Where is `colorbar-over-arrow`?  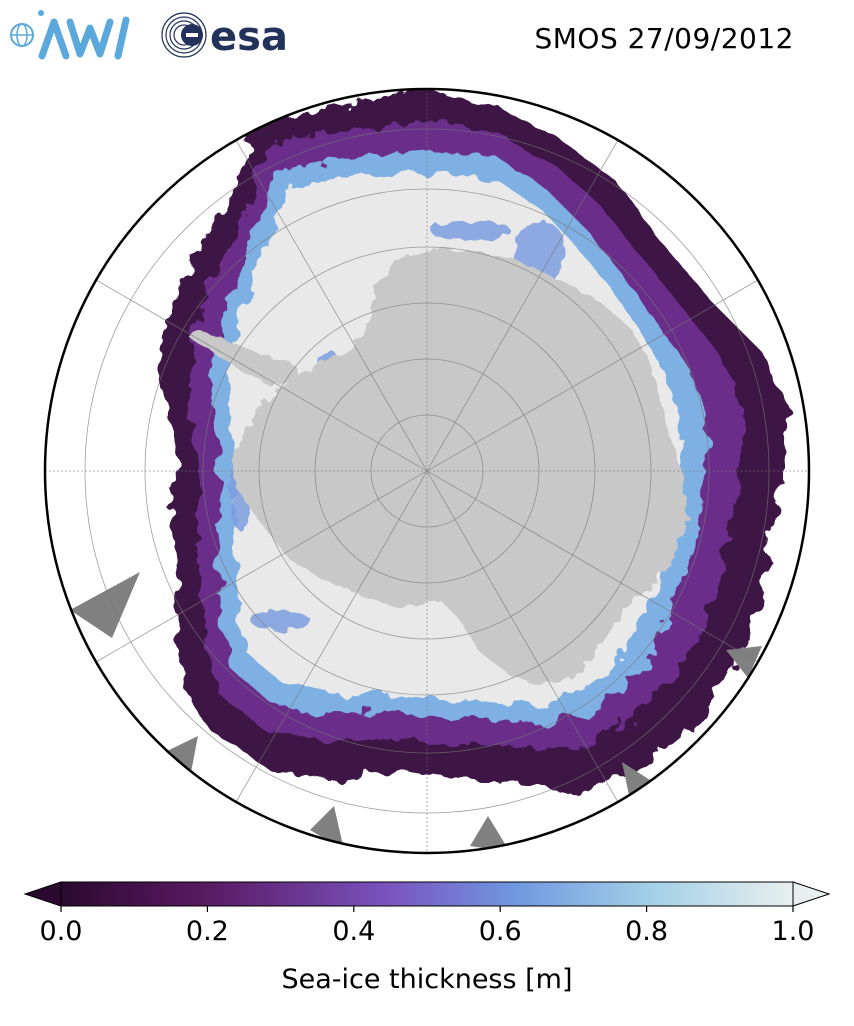 colorbar-over-arrow is located at coordinates (811, 894).